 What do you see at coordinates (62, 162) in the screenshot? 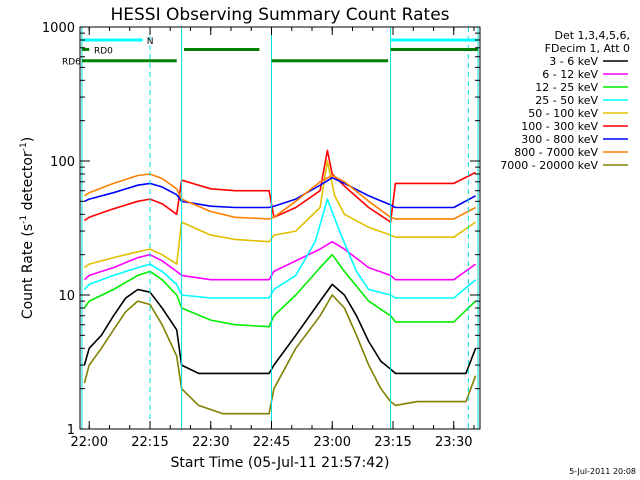
I see `y-tick-label: 100` at bounding box center [62, 162].